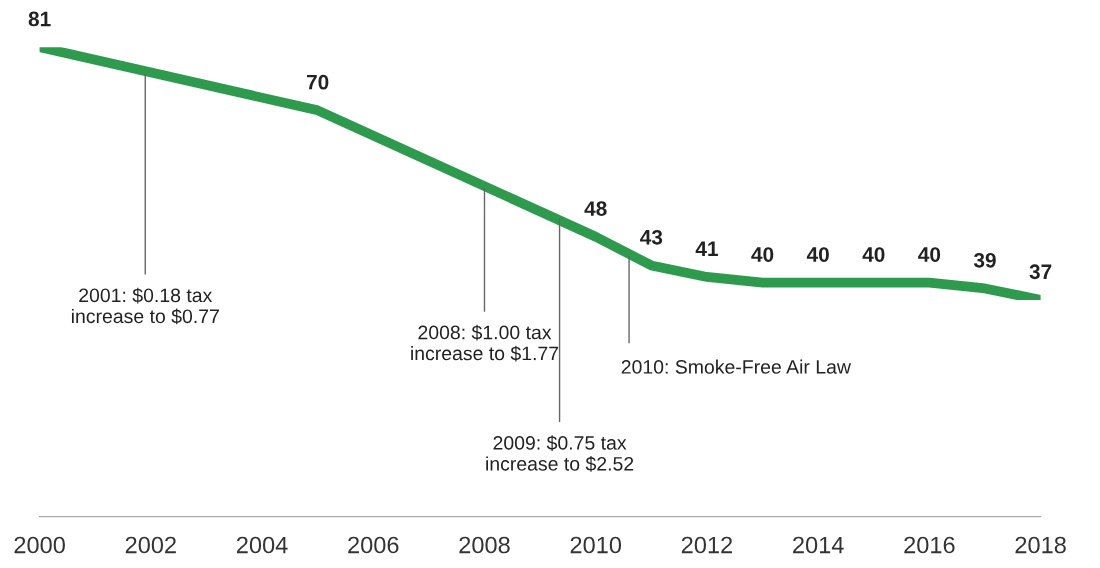  I want to click on x-tick-label: 2000, so click(39, 545).